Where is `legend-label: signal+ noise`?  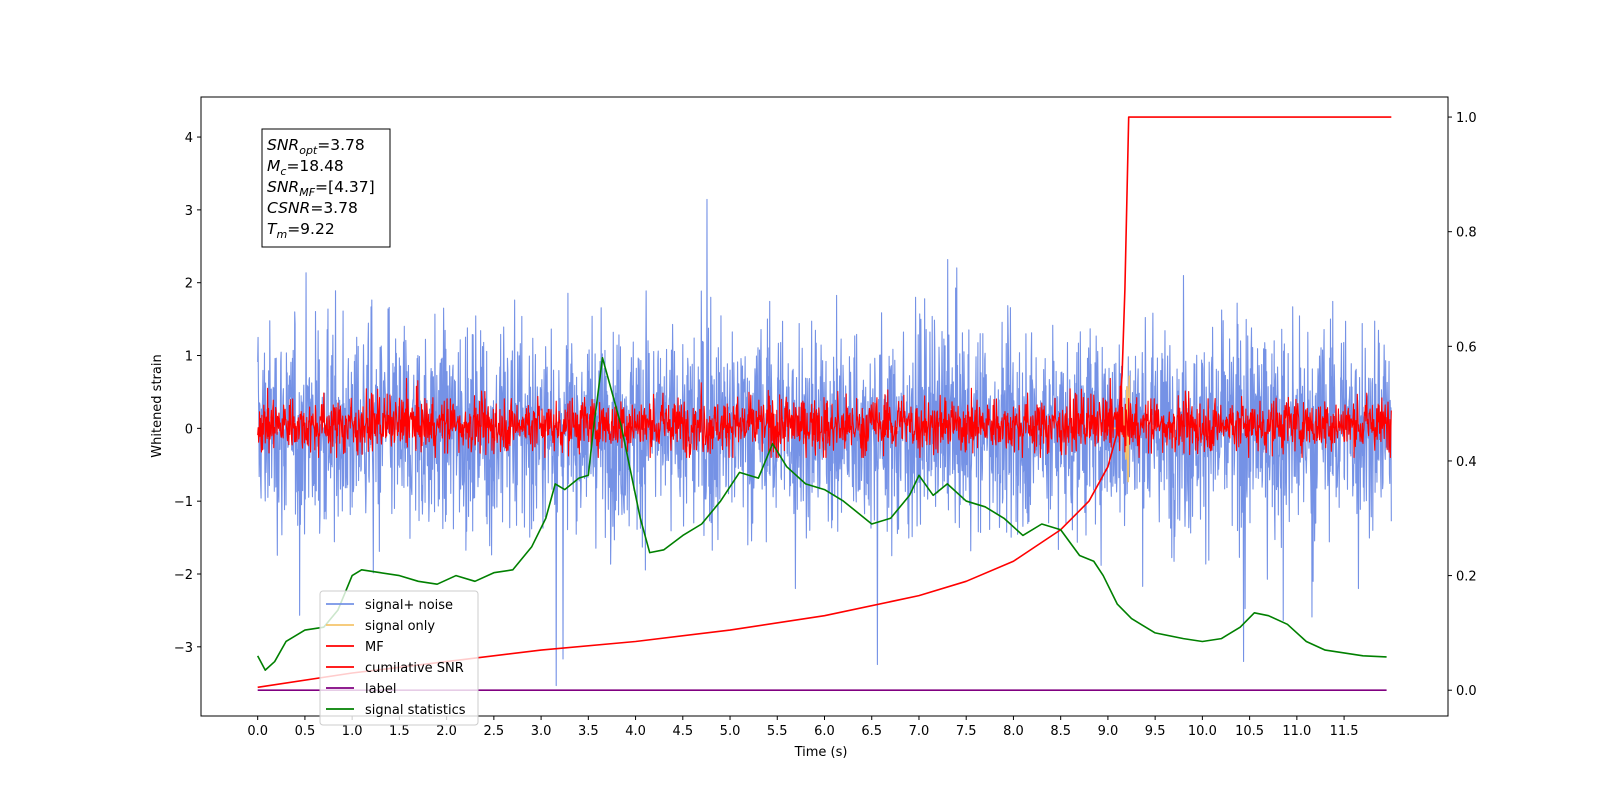 legend-label: signal+ noise is located at coordinates (409, 605).